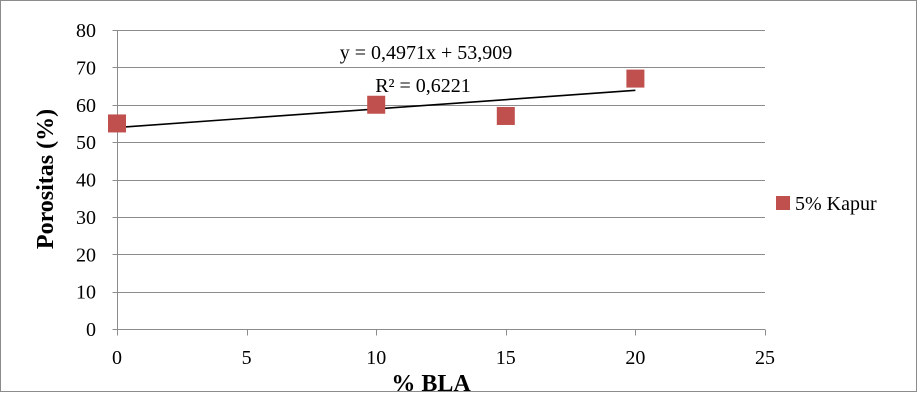 This screenshot has width=917, height=393. What do you see at coordinates (376, 358) in the screenshot?
I see `x-tick-label: 10` at bounding box center [376, 358].